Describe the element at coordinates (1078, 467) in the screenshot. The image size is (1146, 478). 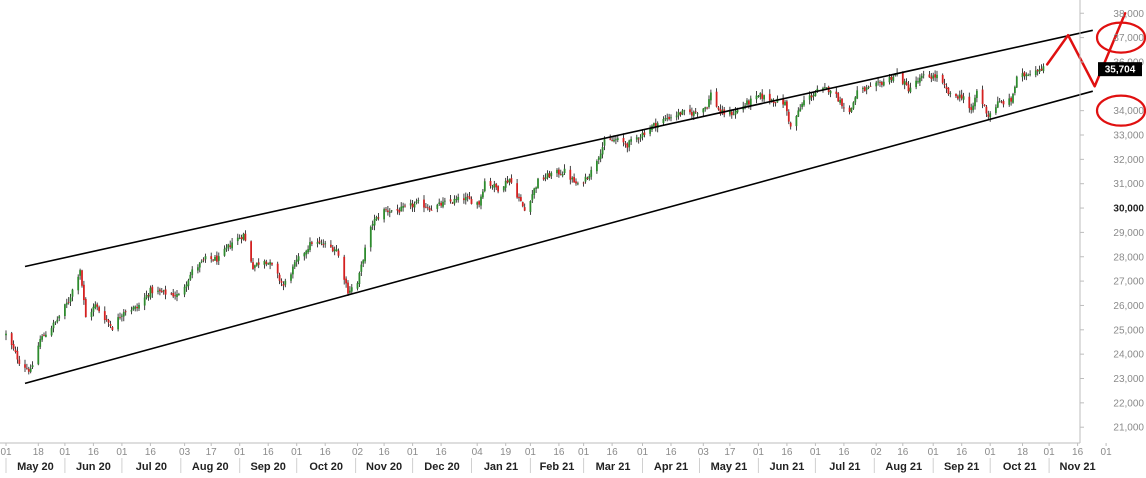
I see `x-month-label: Nov 21` at that location.